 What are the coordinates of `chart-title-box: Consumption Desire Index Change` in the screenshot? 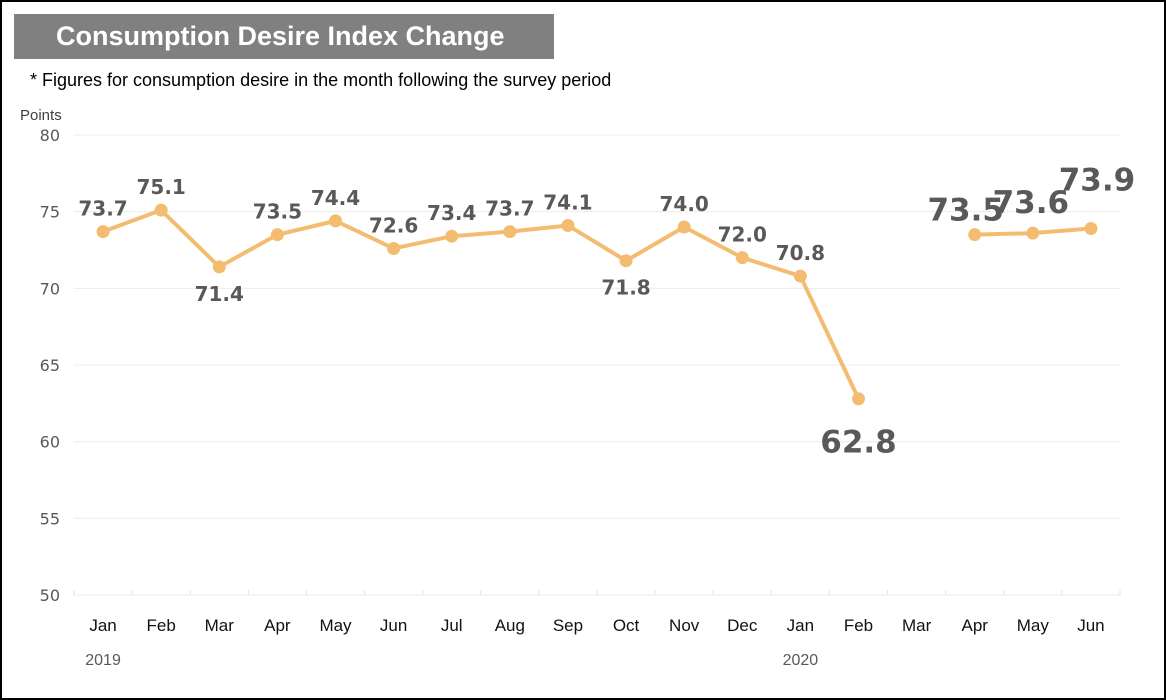 It's located at (284, 36).